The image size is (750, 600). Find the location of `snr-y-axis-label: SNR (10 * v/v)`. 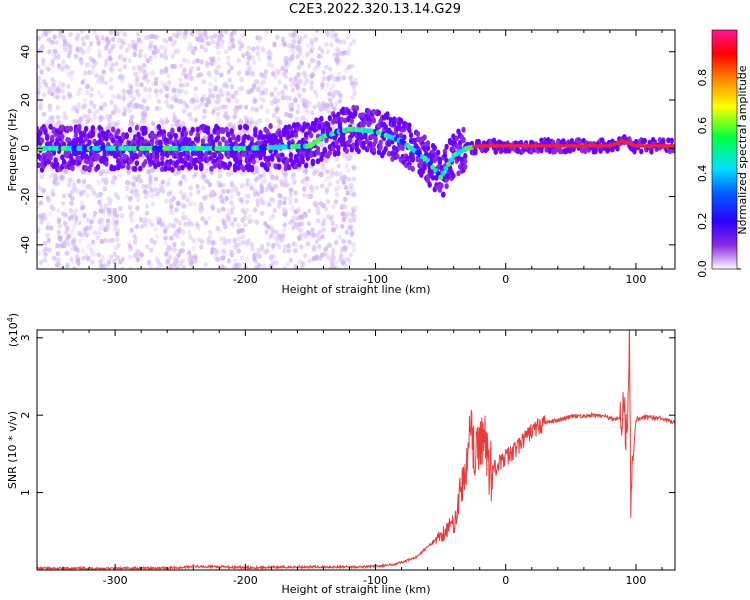

snr-y-axis-label: SNR (10 * v/v) is located at coordinates (12, 450).